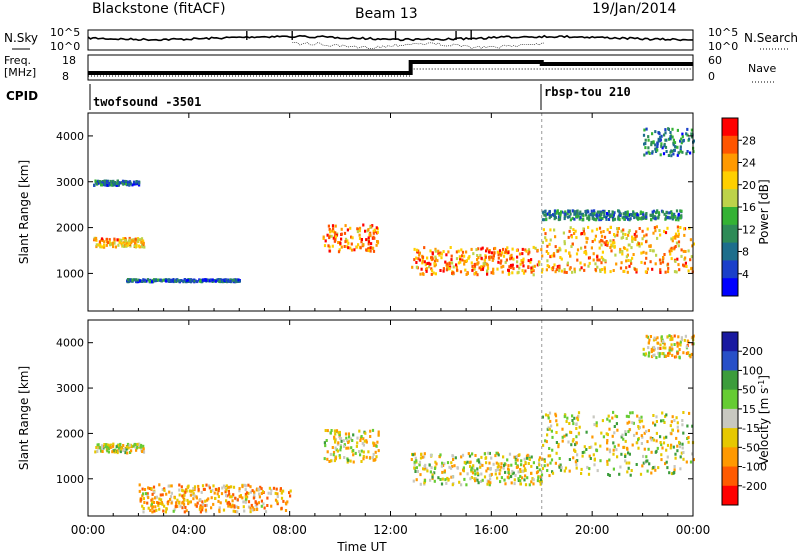 This screenshot has height=554, width=800. I want to click on x-tick-label: 04:00, so click(189, 530).